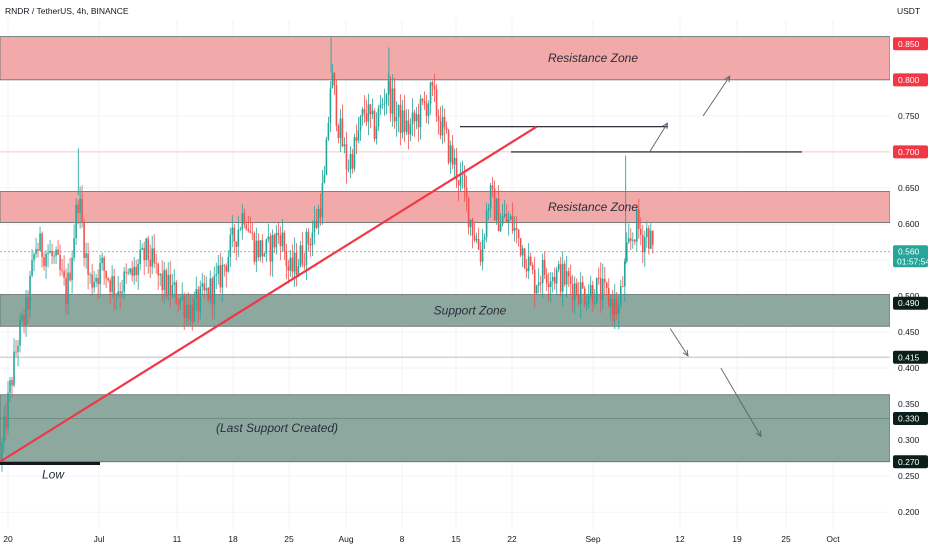  Describe the element at coordinates (909, 44) in the screenshot. I see `price-tag-label: 0.850` at that location.